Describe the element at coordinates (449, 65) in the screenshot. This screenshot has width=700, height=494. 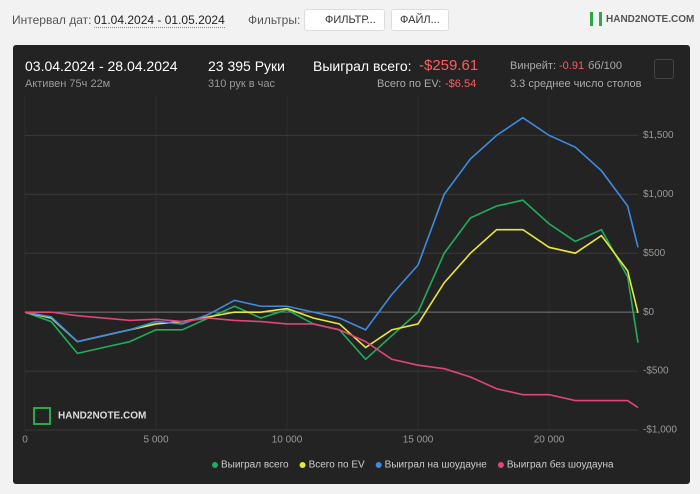
I see `won-value: -$259.61` at that location.